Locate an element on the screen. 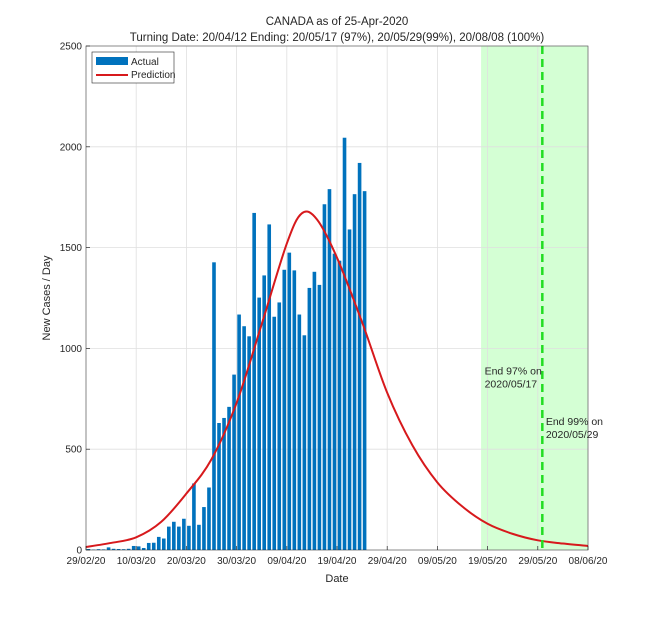 The height and width of the screenshot is (619, 650). x-tick-label: 10/03/20 is located at coordinates (136, 561).